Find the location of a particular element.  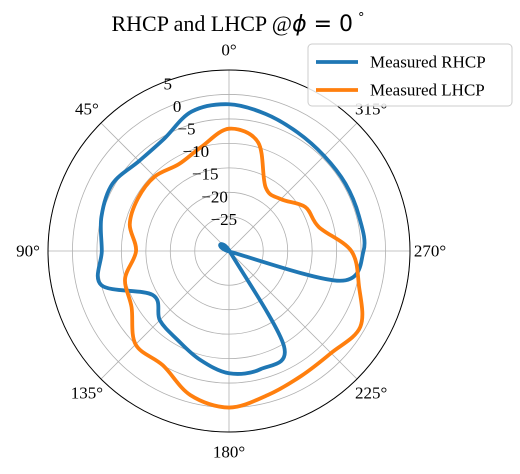

angle-tick-label: 0° is located at coordinates (228, 50).